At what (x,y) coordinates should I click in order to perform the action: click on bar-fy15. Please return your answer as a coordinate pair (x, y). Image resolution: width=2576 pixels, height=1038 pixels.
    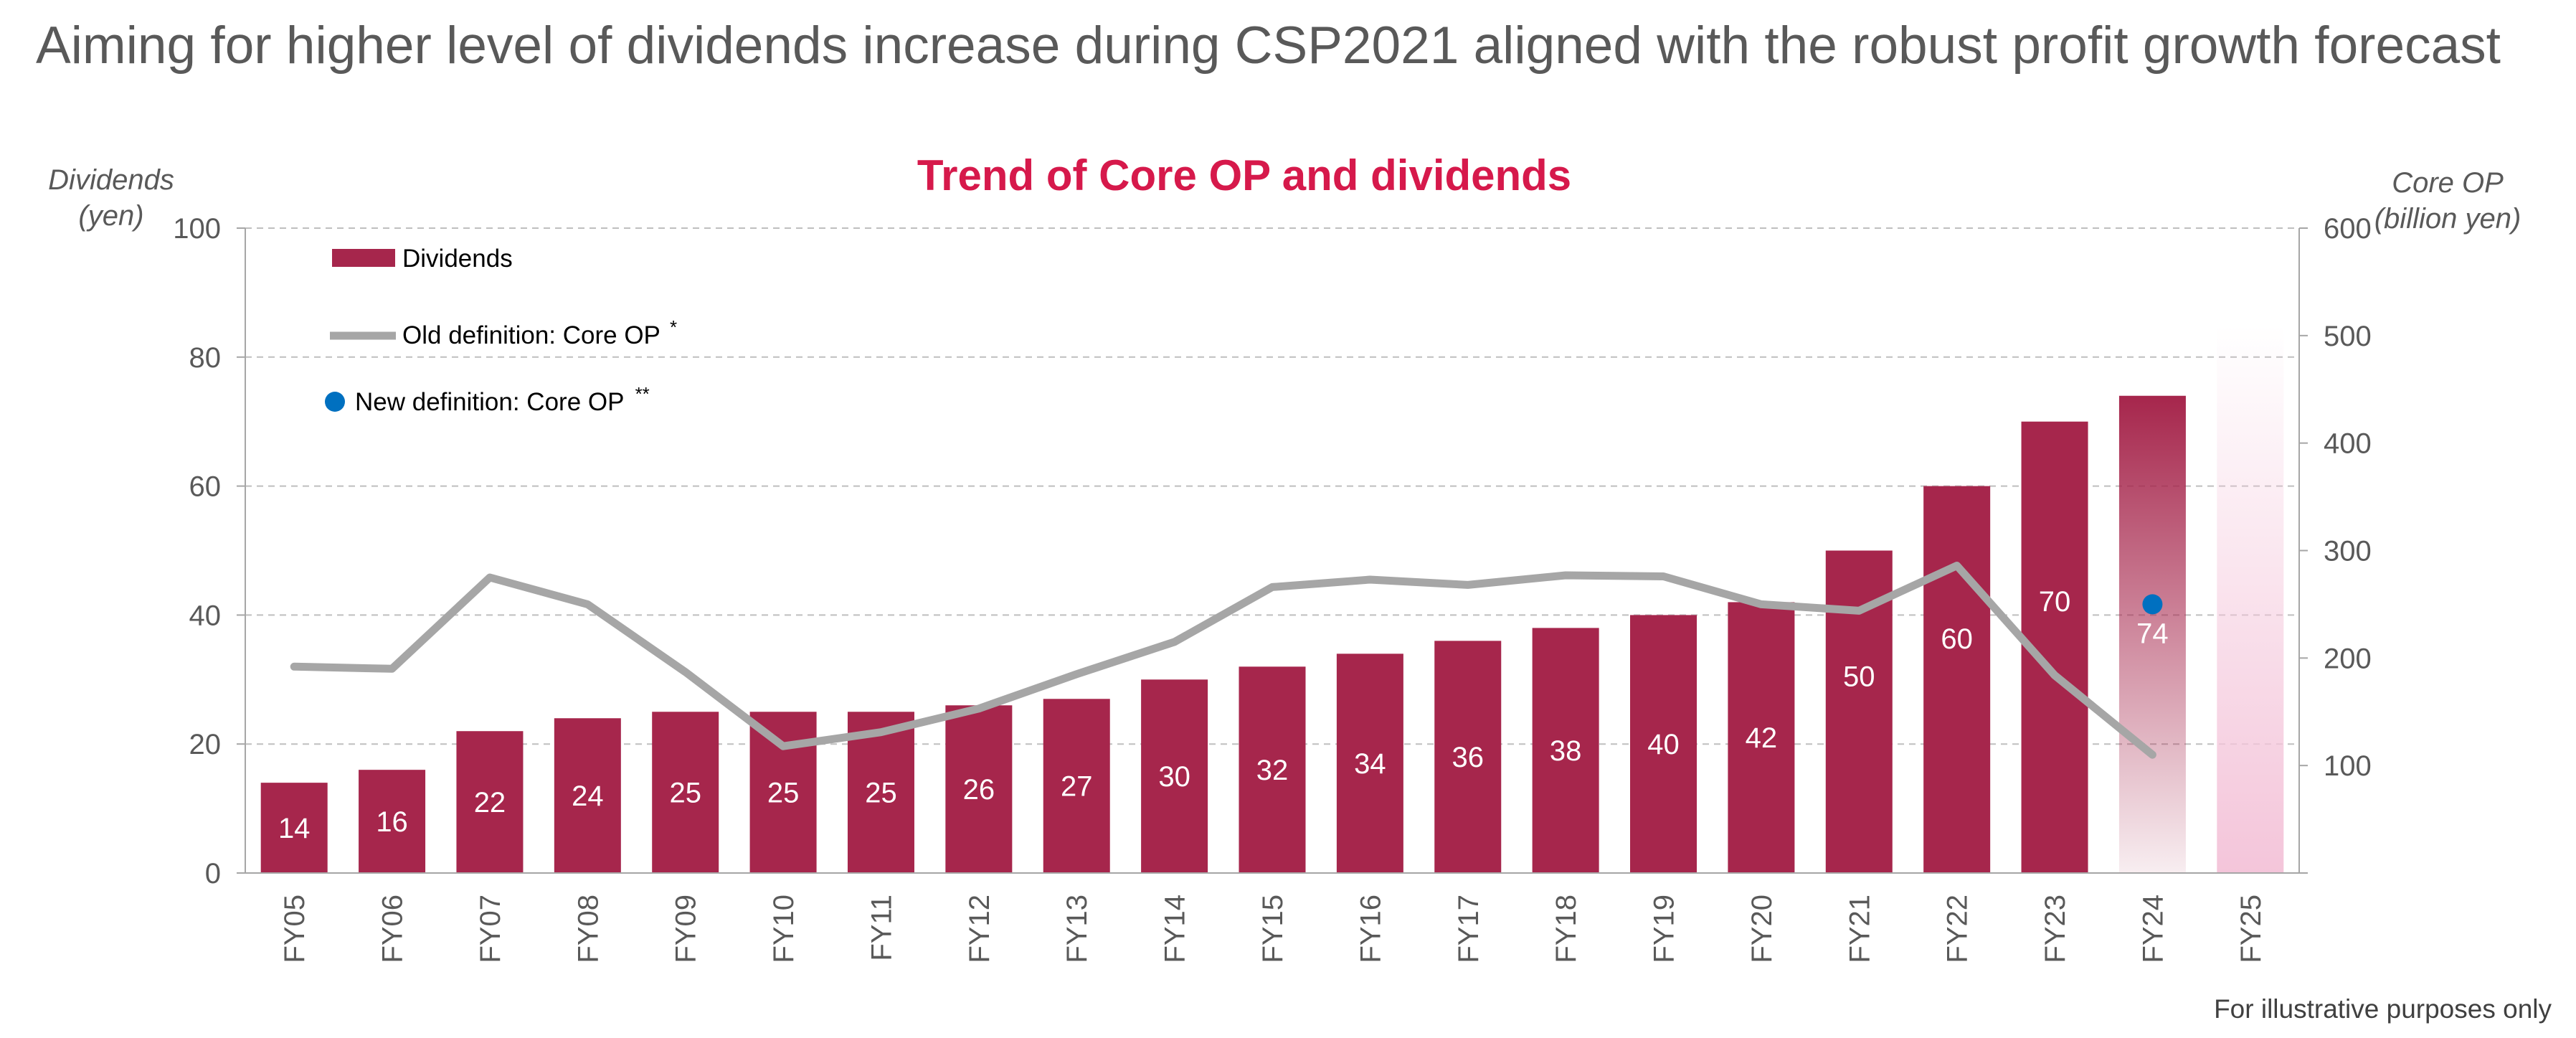
    Looking at the image, I should click on (1272, 769).